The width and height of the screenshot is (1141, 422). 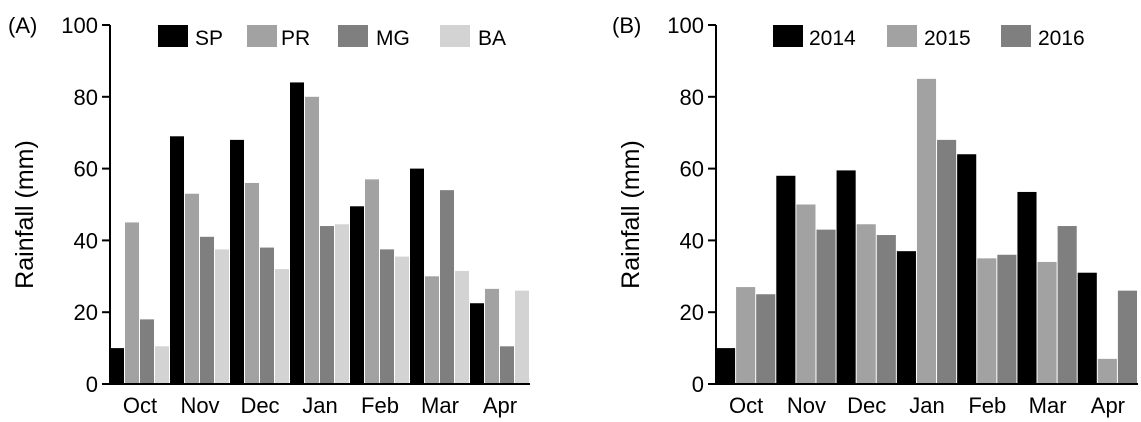 What do you see at coordinates (342, 304) in the screenshot?
I see `bar-ba-jan` at bounding box center [342, 304].